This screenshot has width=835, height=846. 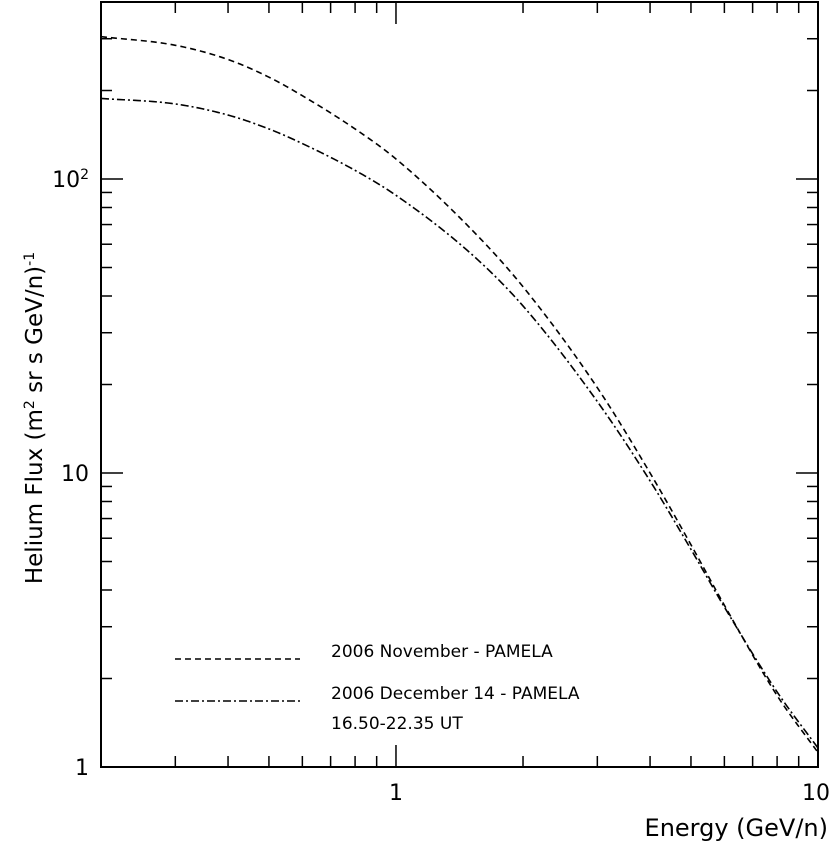 What do you see at coordinates (736, 828) in the screenshot?
I see `x-axis-label: Energy (GeV/n)` at bounding box center [736, 828].